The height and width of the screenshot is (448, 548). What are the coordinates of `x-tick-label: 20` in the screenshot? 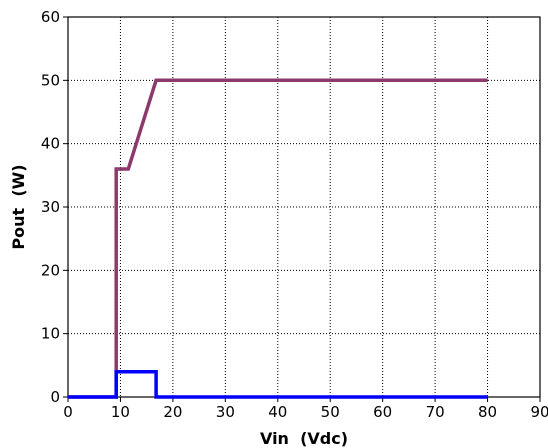 It's located at (172, 412).